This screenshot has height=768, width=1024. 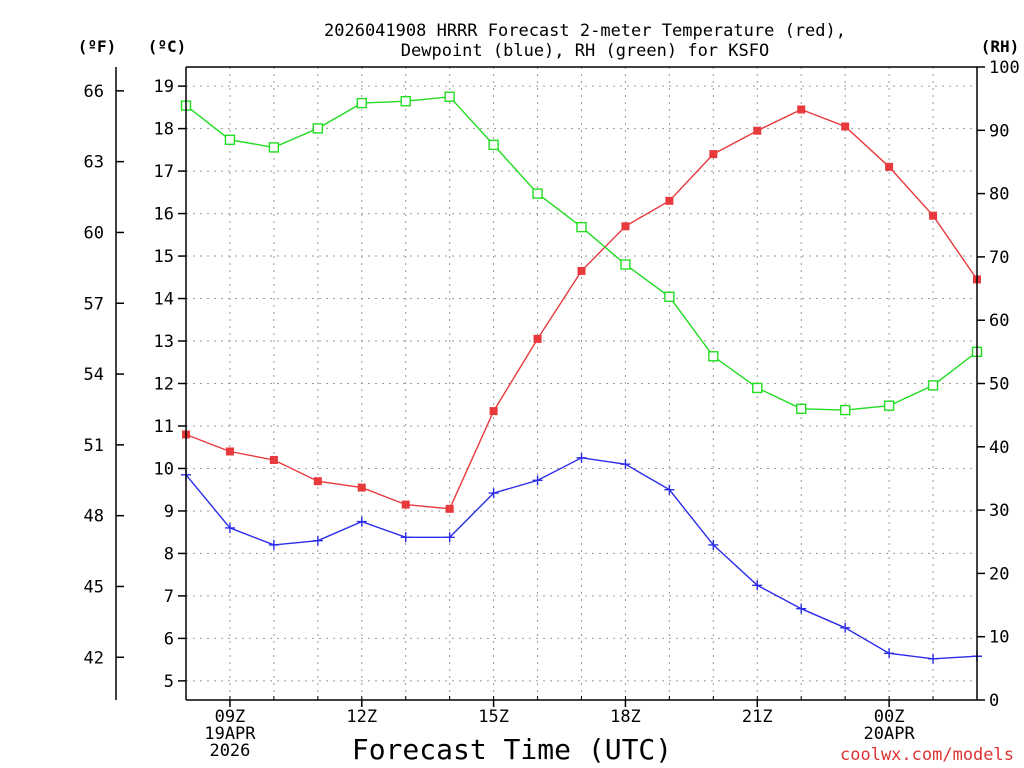 I want to click on rh-tick-label: 10, so click(x=999, y=638).